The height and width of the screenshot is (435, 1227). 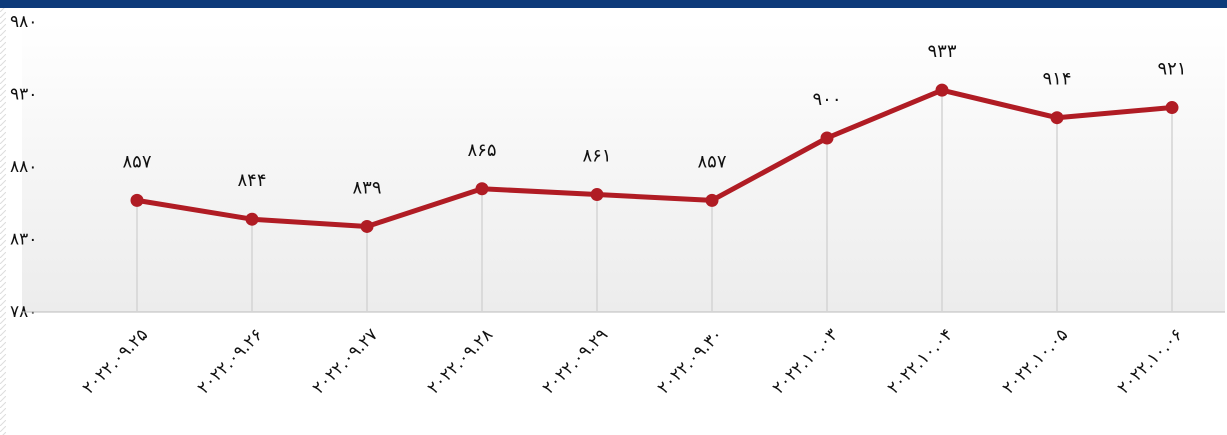 What do you see at coordinates (690, 361) in the screenshot?
I see `x-tick-label: ۲۰۲۲.۰۹.۳۰` at bounding box center [690, 361].